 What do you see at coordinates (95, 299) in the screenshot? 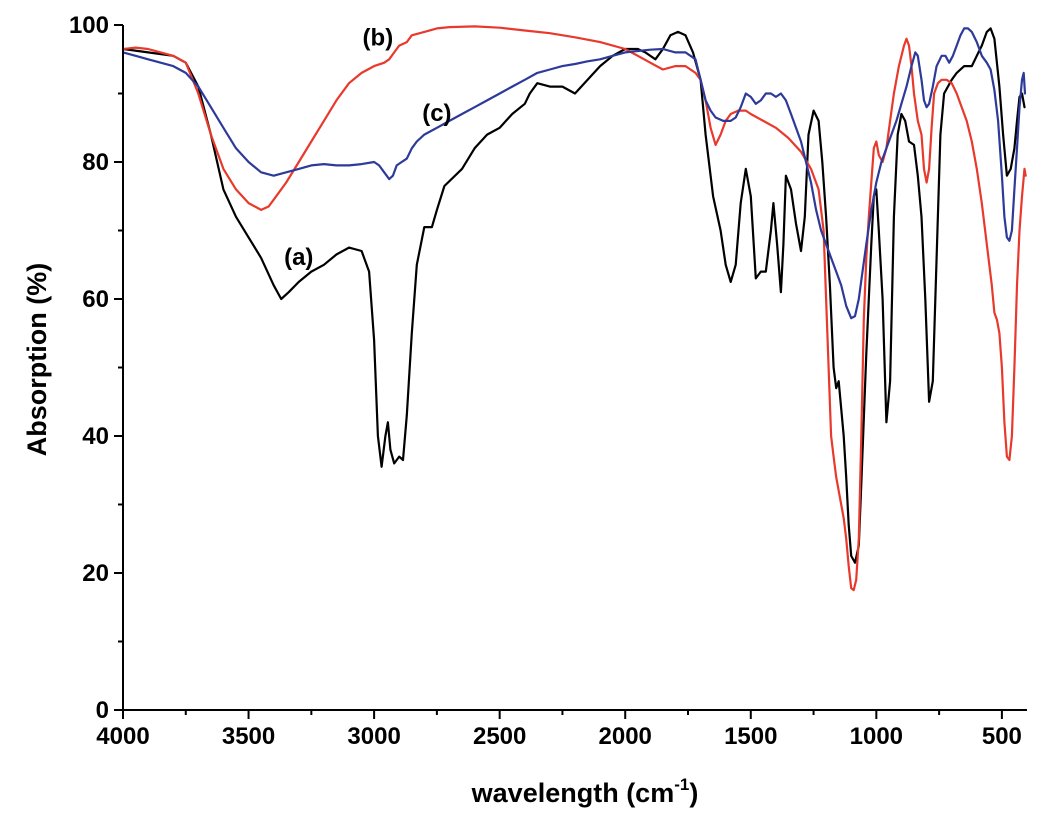
I see `y-tick-label: 60` at bounding box center [95, 299].